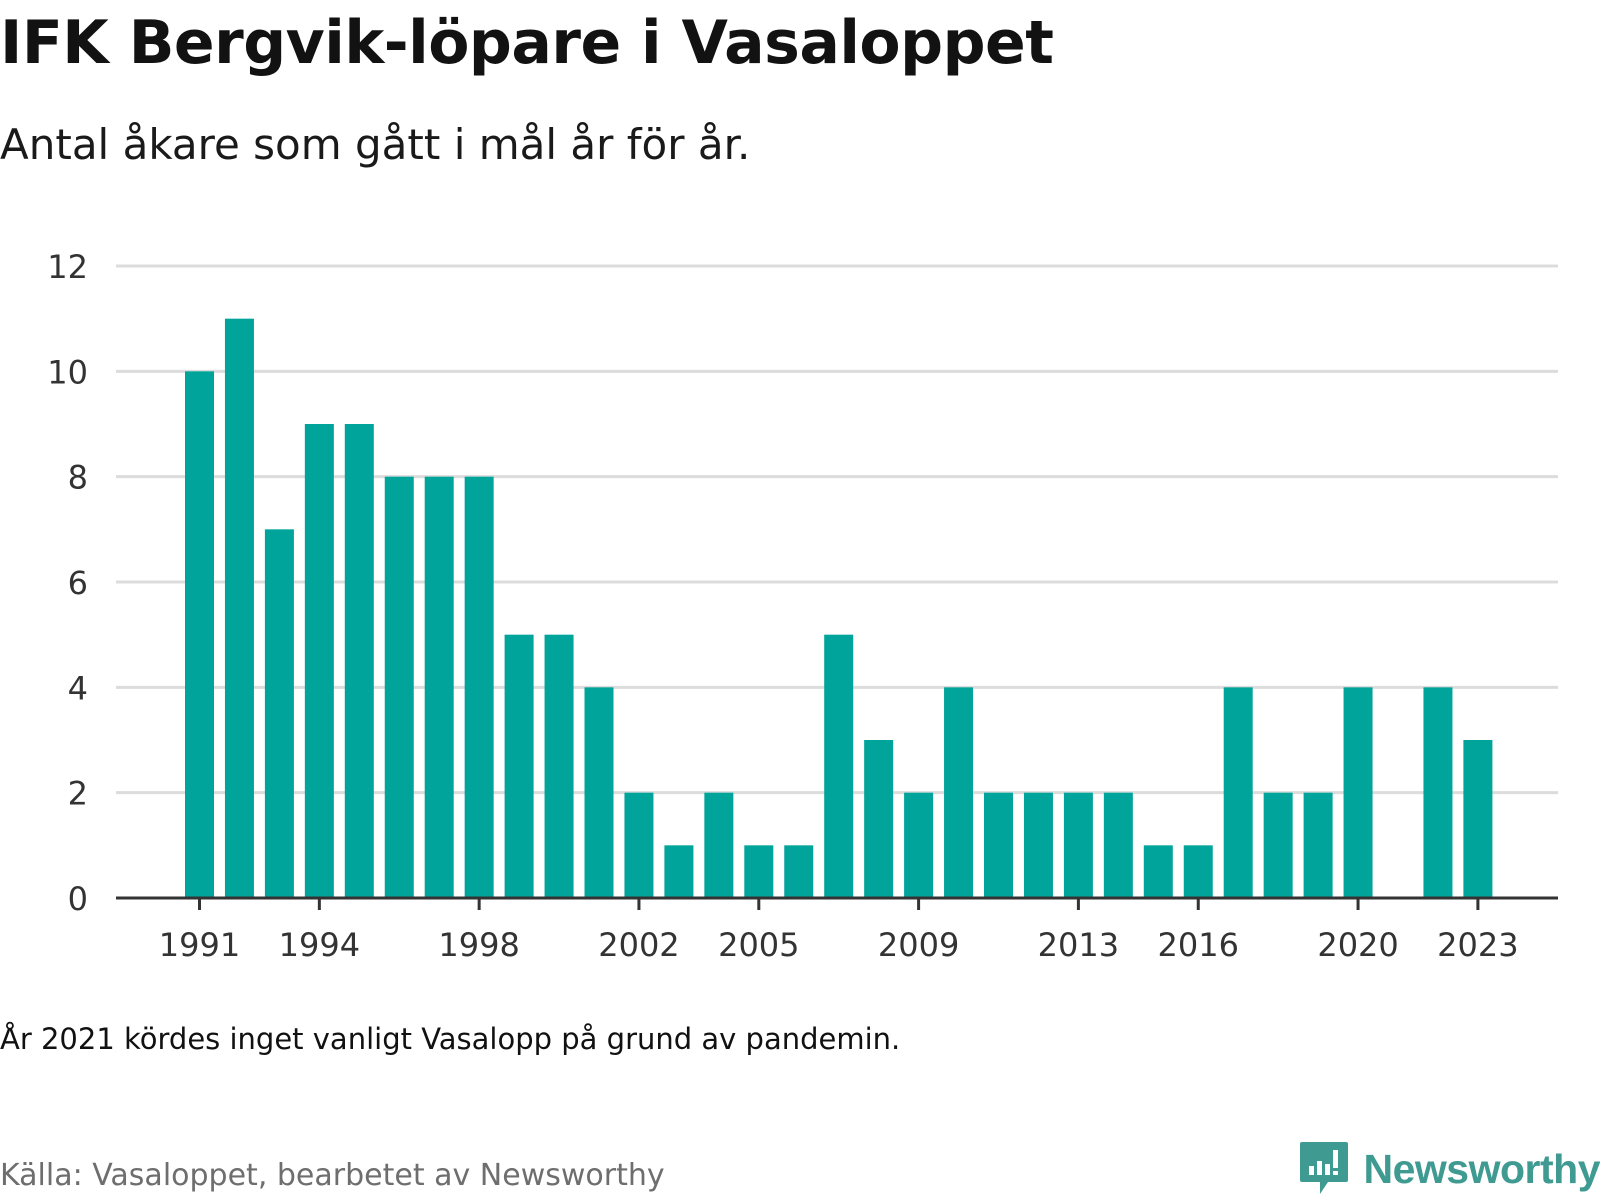  I want to click on bar-2009, so click(919, 845).